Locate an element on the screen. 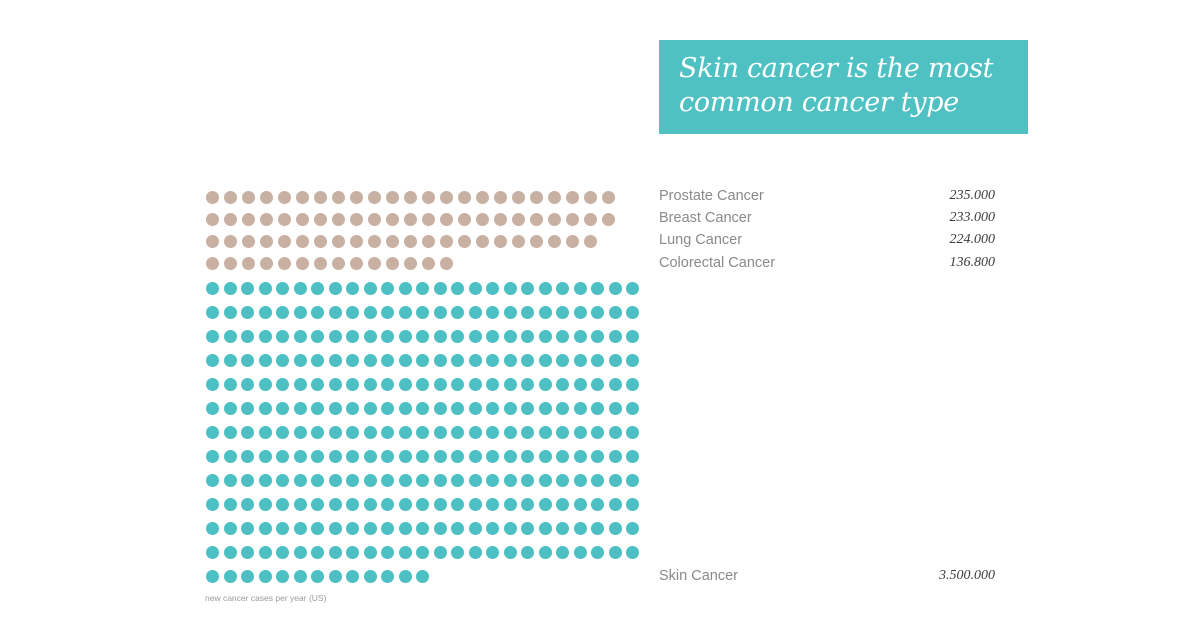 This screenshot has height=619, width=1200. legend-row: Prostate Cancer 235.000 is located at coordinates (827, 198).